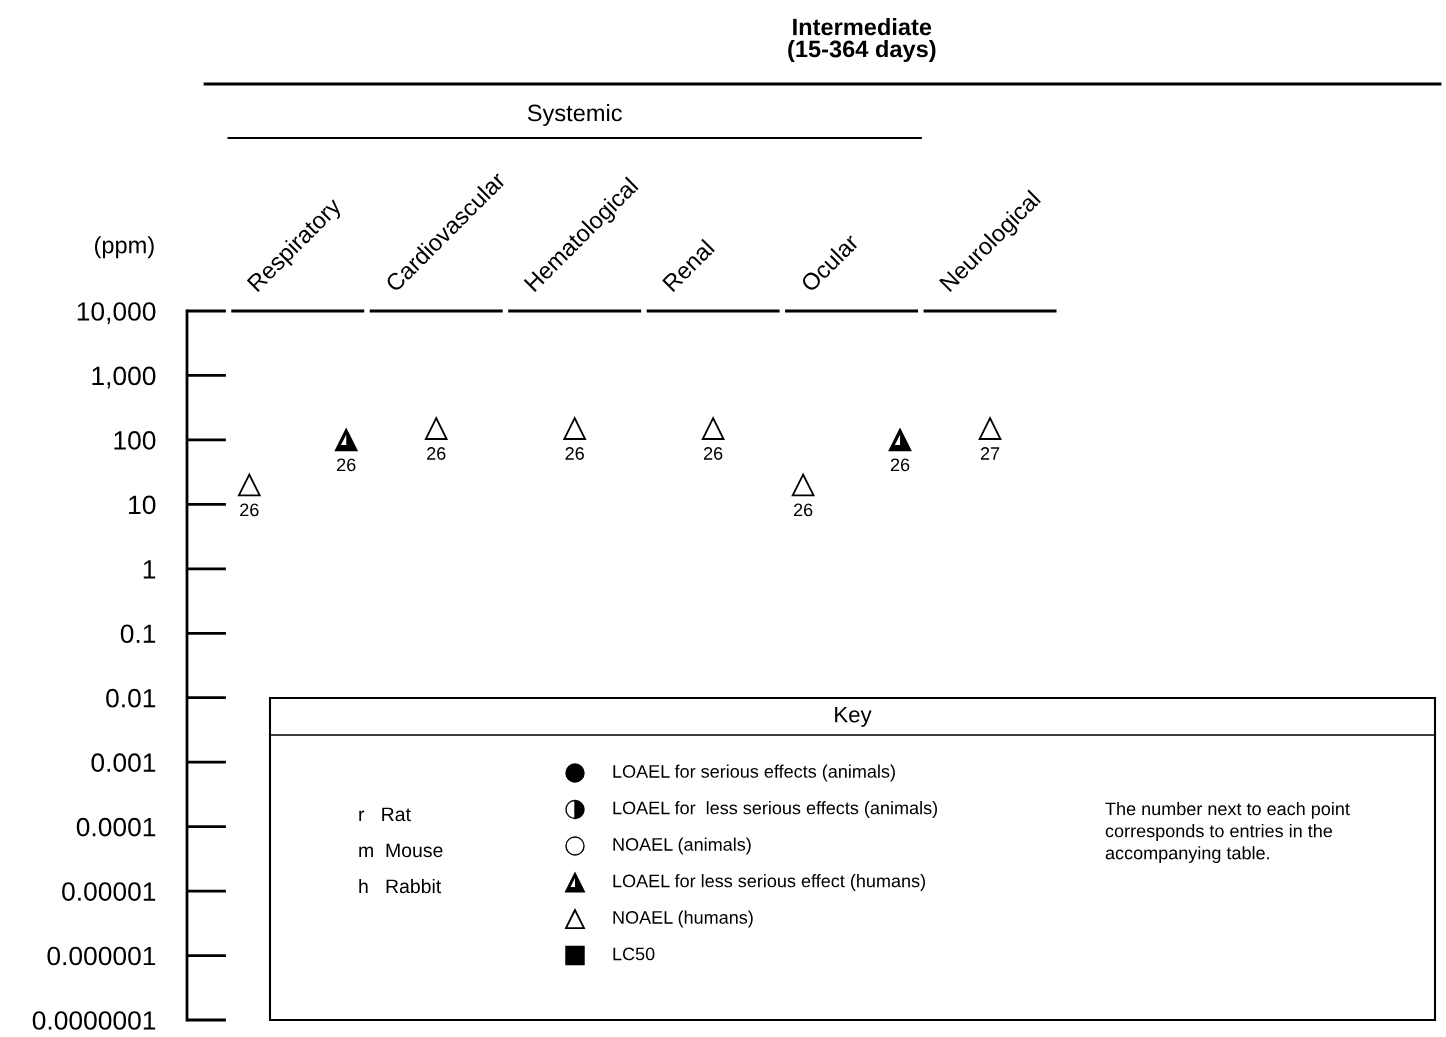  What do you see at coordinates (131, 698) in the screenshot?
I see `y-tick-label: 0.01` at bounding box center [131, 698].